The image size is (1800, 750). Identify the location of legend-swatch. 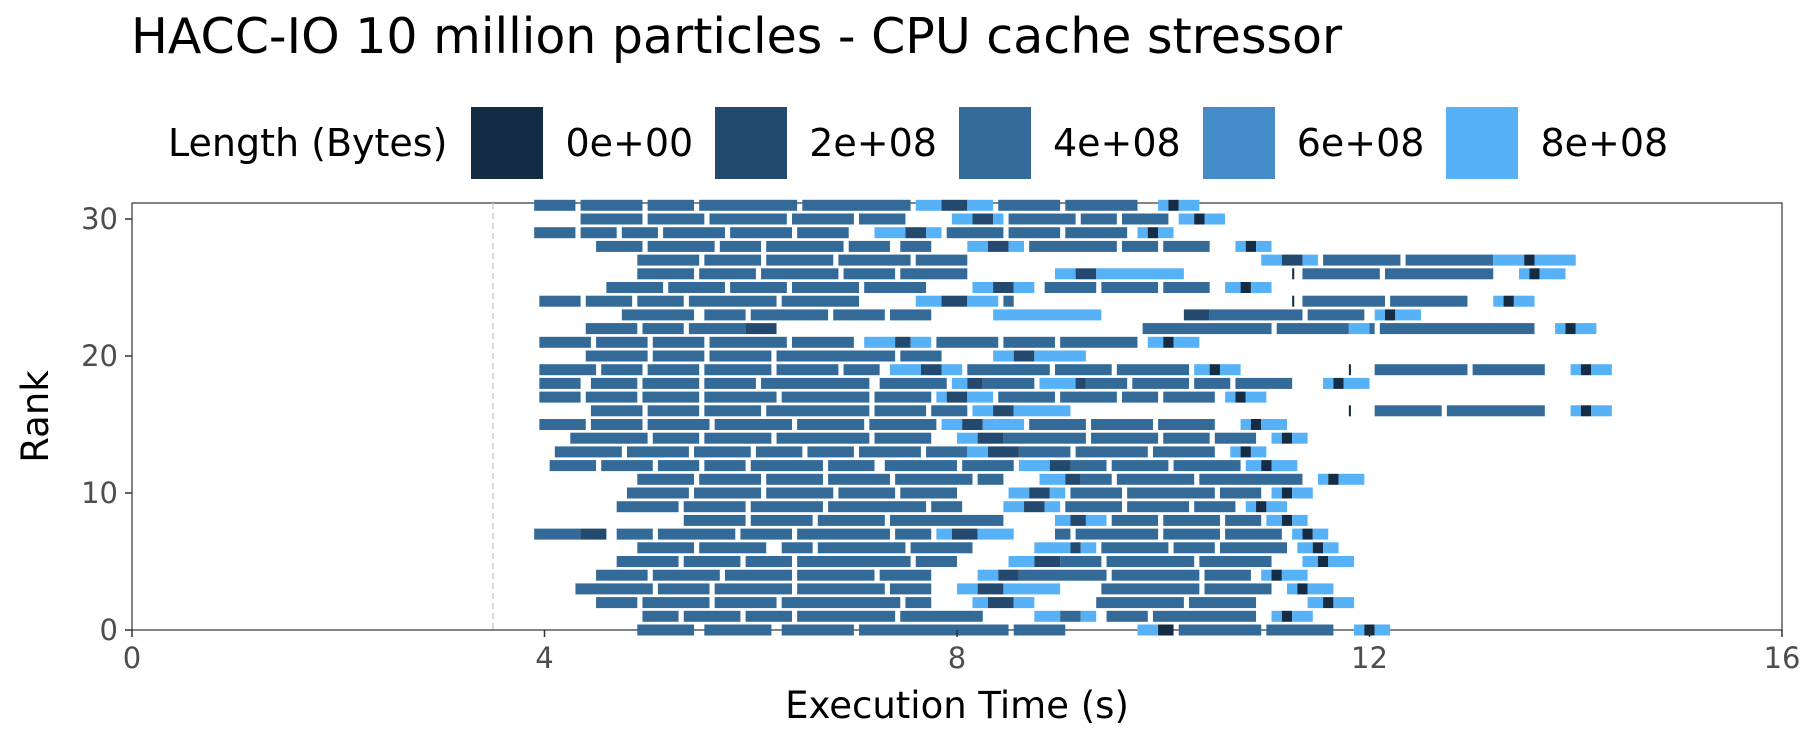
(507, 143).